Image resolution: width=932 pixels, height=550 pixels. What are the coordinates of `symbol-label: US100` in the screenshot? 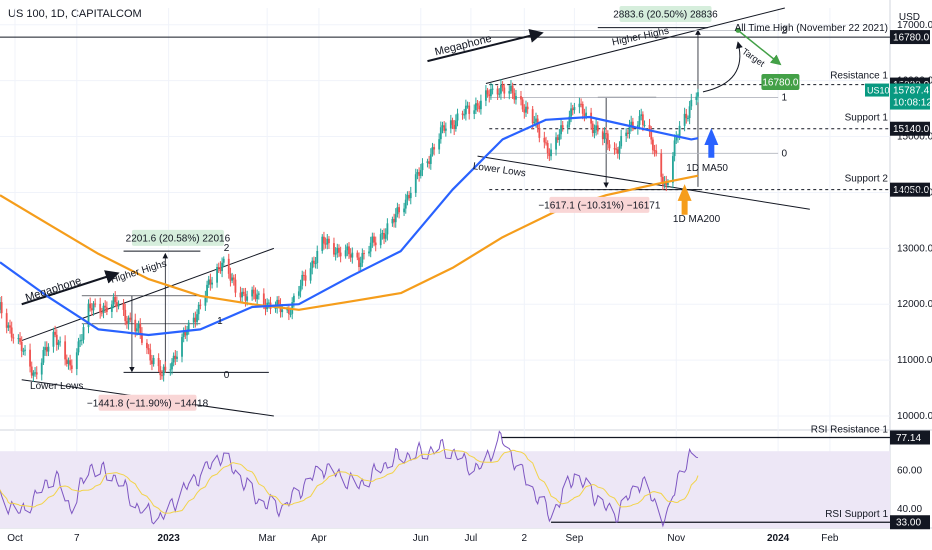 It's located at (881, 91).